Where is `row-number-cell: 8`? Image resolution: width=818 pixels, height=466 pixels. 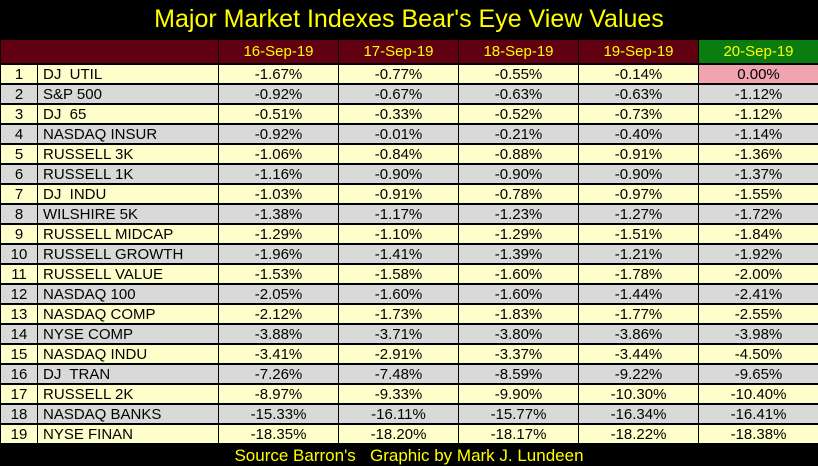 row-number-cell: 8 is located at coordinates (19, 214).